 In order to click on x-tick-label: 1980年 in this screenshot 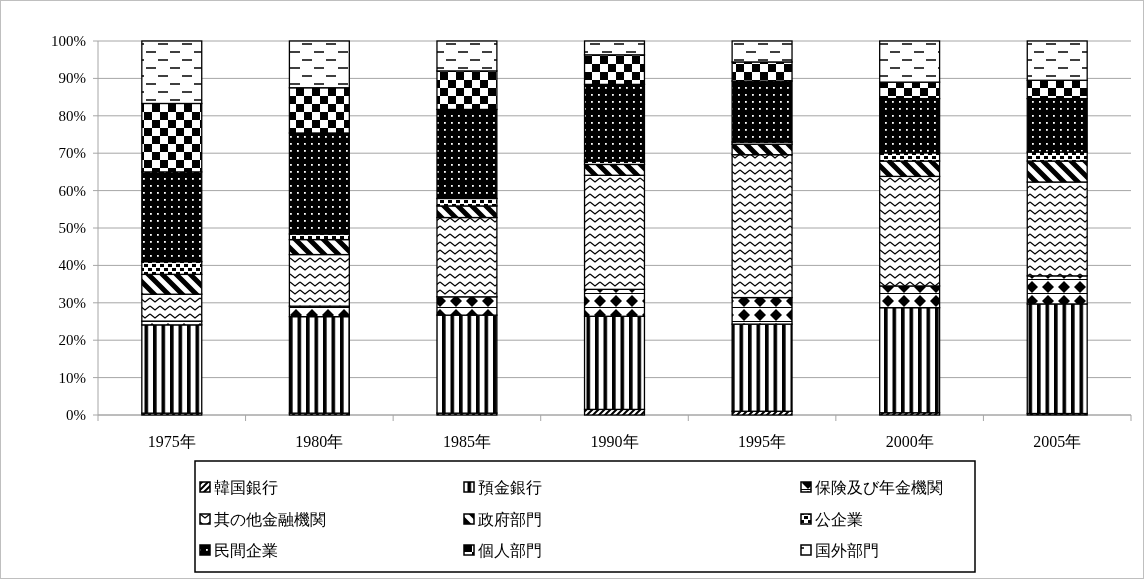, I will do `click(319, 441)`.